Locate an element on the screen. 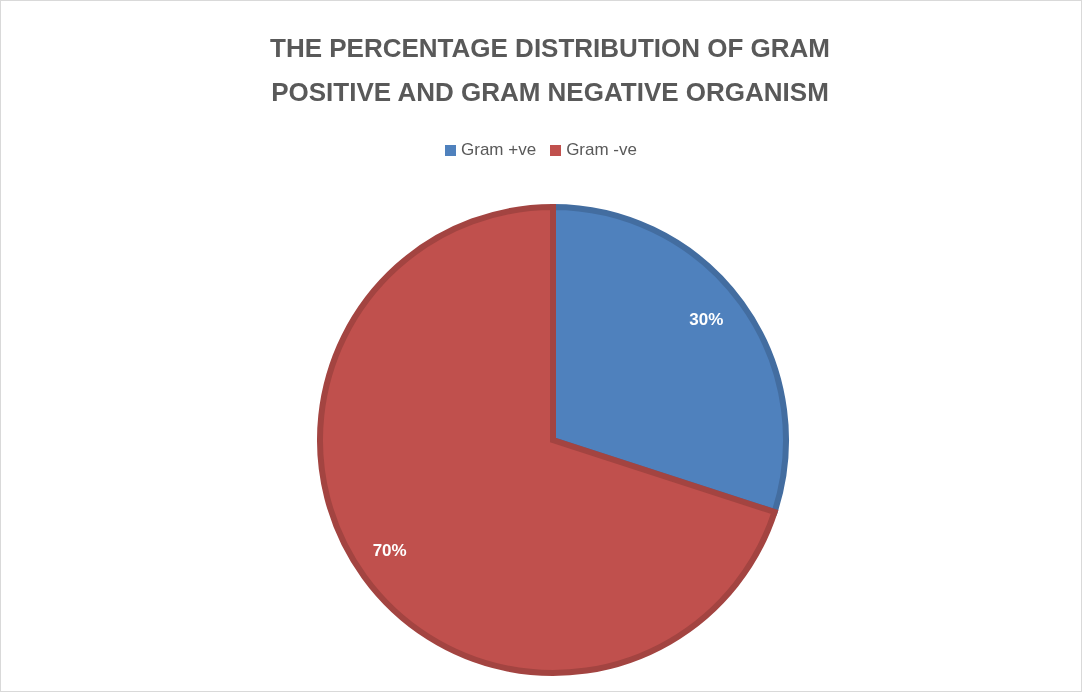 This screenshot has width=1082, height=692. data-label: 30% is located at coordinates (706, 320).